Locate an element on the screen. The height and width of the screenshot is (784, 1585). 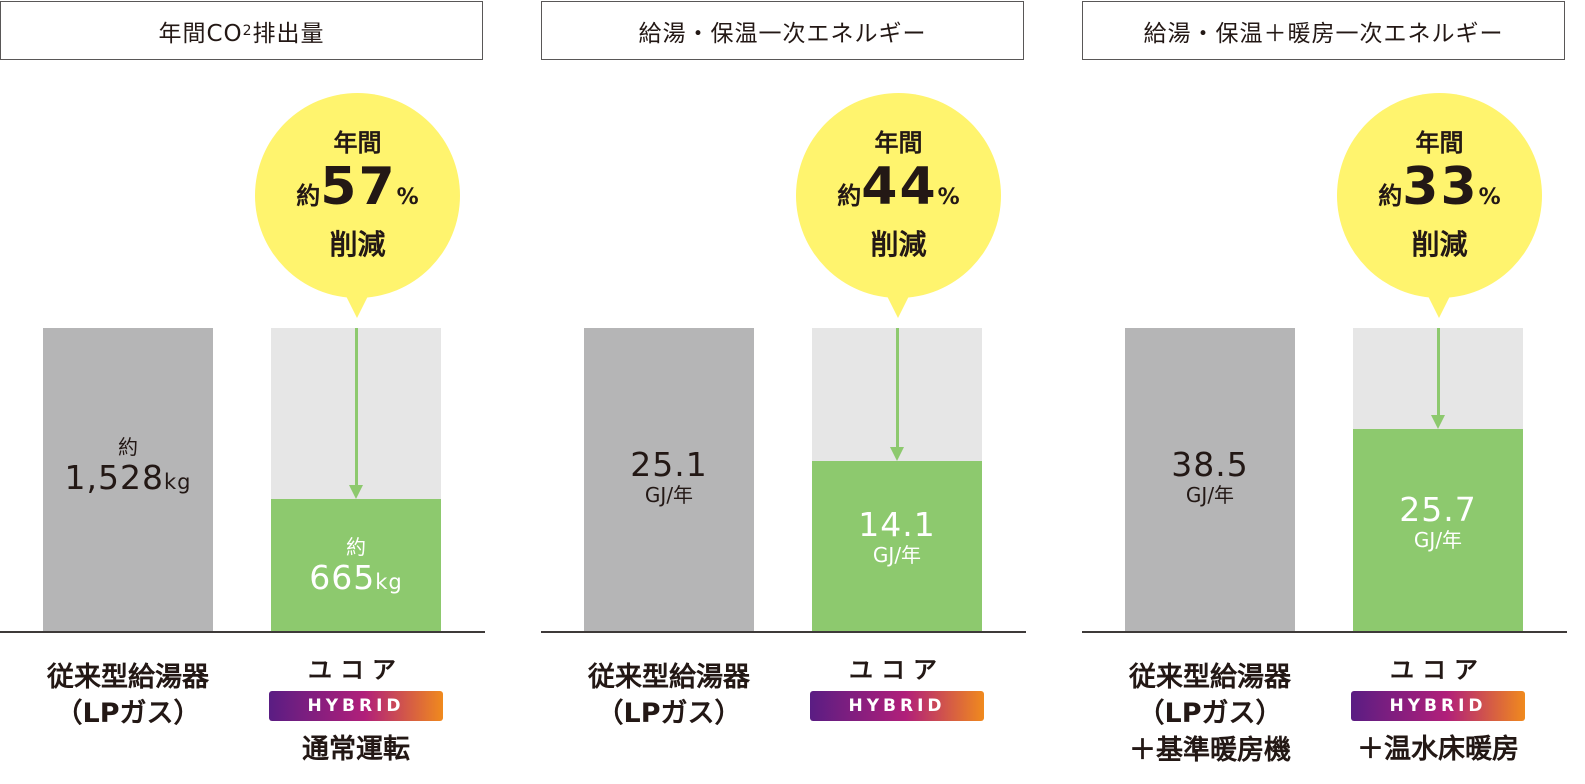
value-label-conventional: 38.5 GJ/年 is located at coordinates (1210, 476).